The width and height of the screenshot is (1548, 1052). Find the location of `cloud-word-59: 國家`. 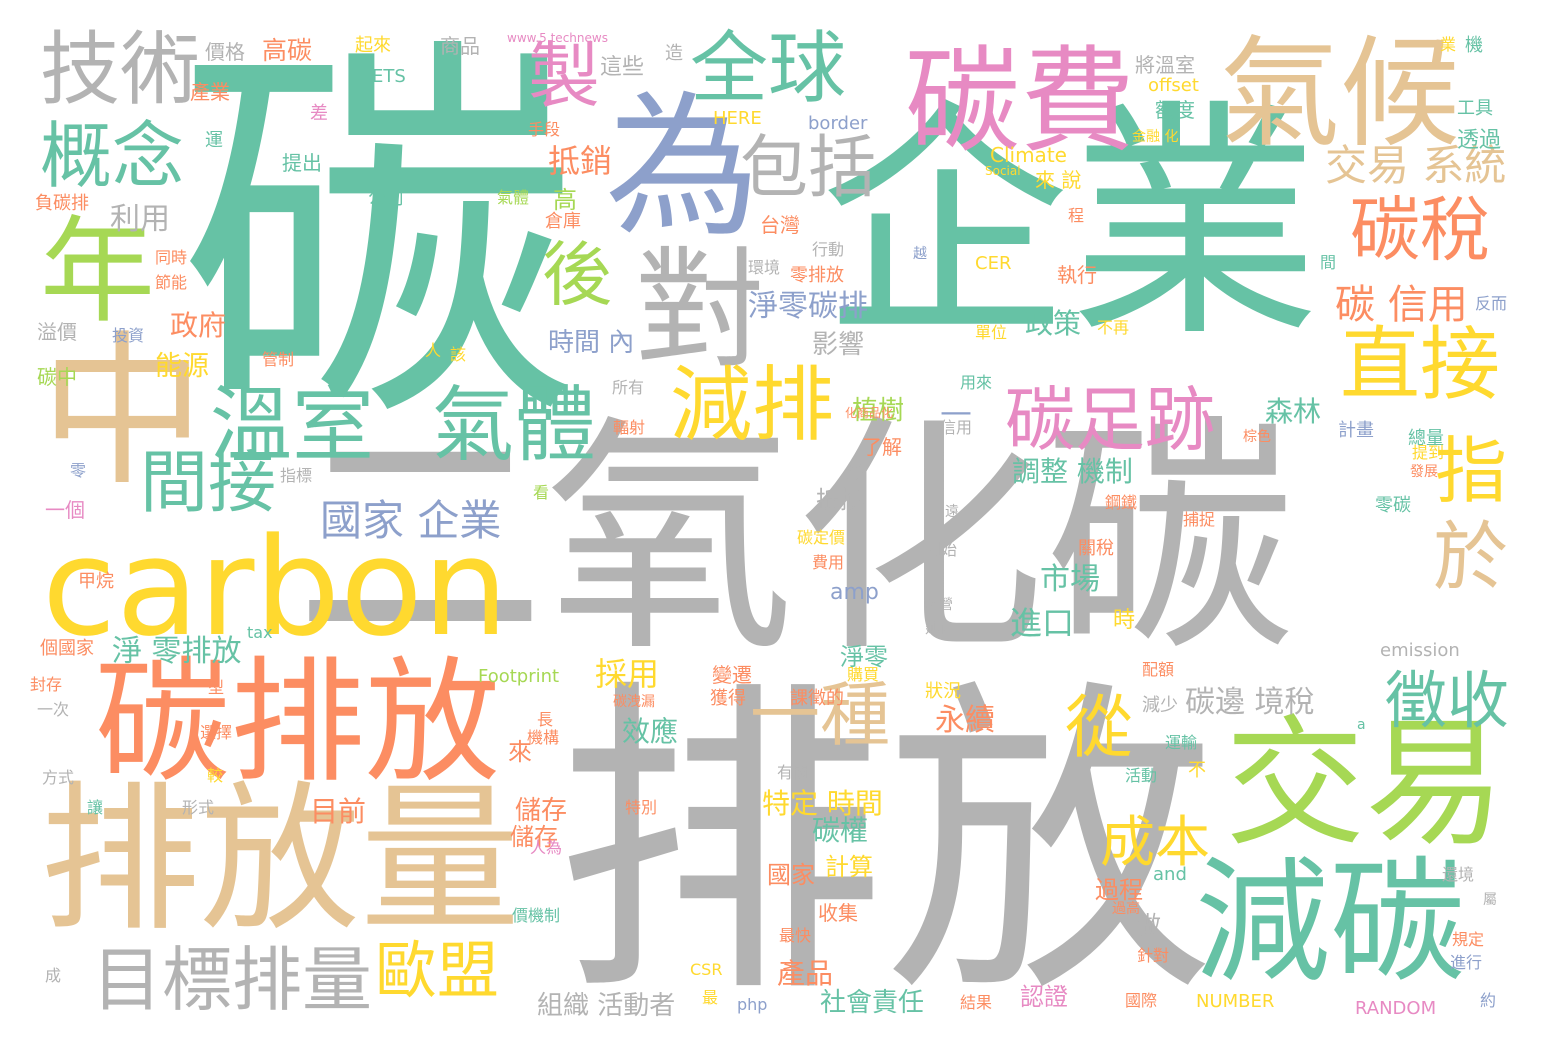

cloud-word-59: 國家 is located at coordinates (791, 875).